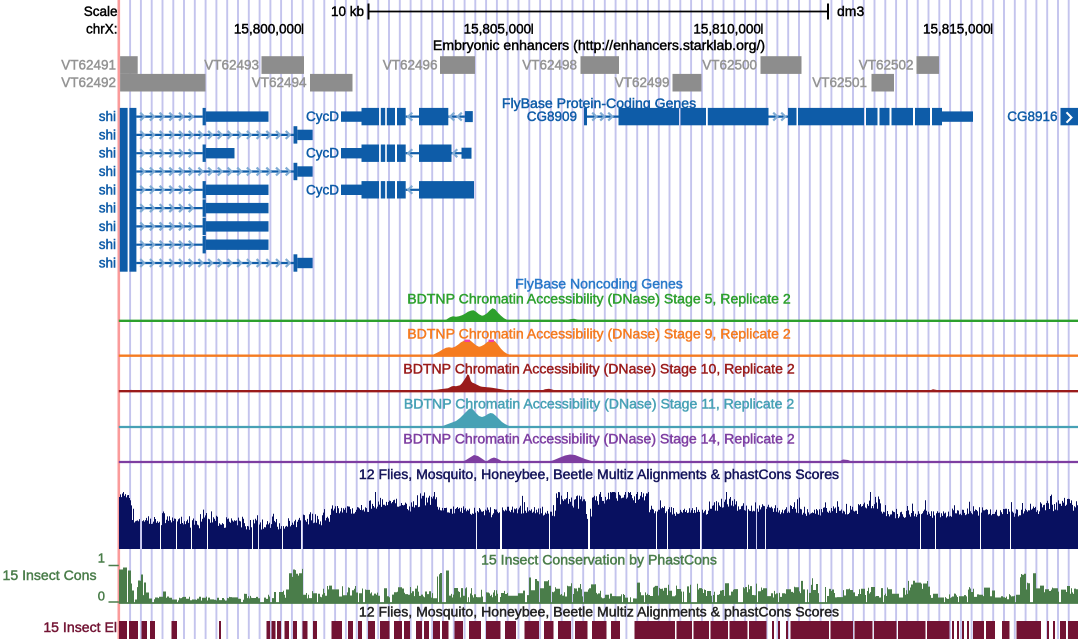 The image size is (1078, 639). What do you see at coordinates (231, 65) in the screenshot?
I see `svg-text: VT62493` at bounding box center [231, 65].